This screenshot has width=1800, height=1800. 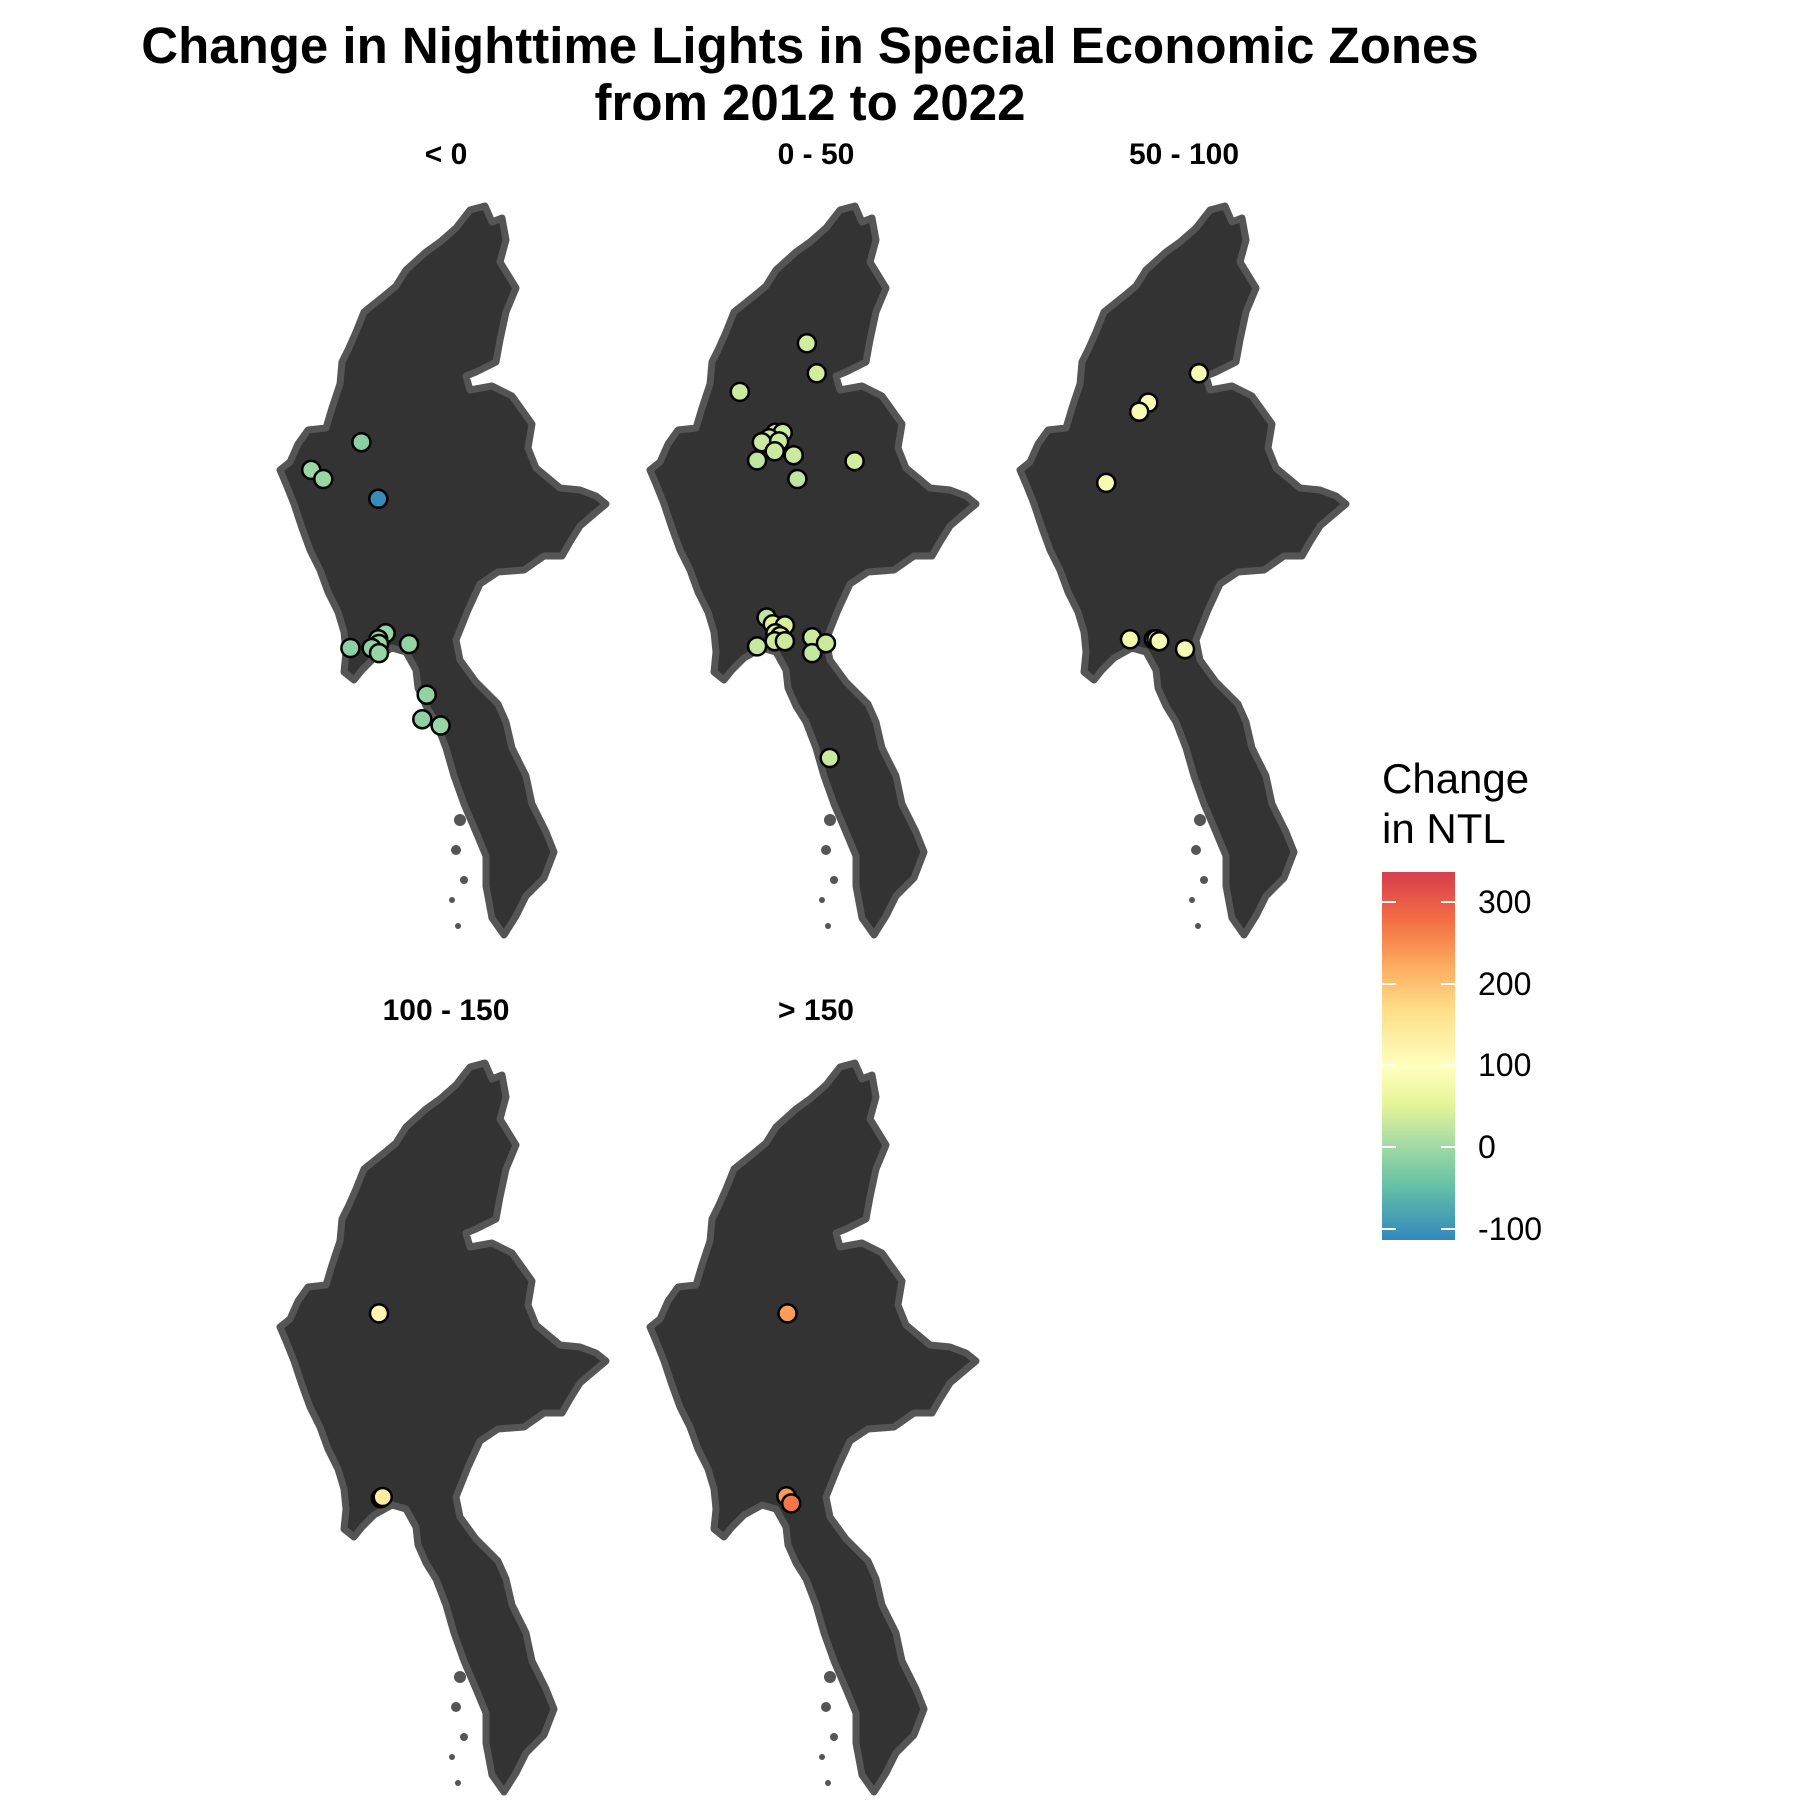 What do you see at coordinates (1505, 984) in the screenshot?
I see `legend-tick-label-2: 200` at bounding box center [1505, 984].